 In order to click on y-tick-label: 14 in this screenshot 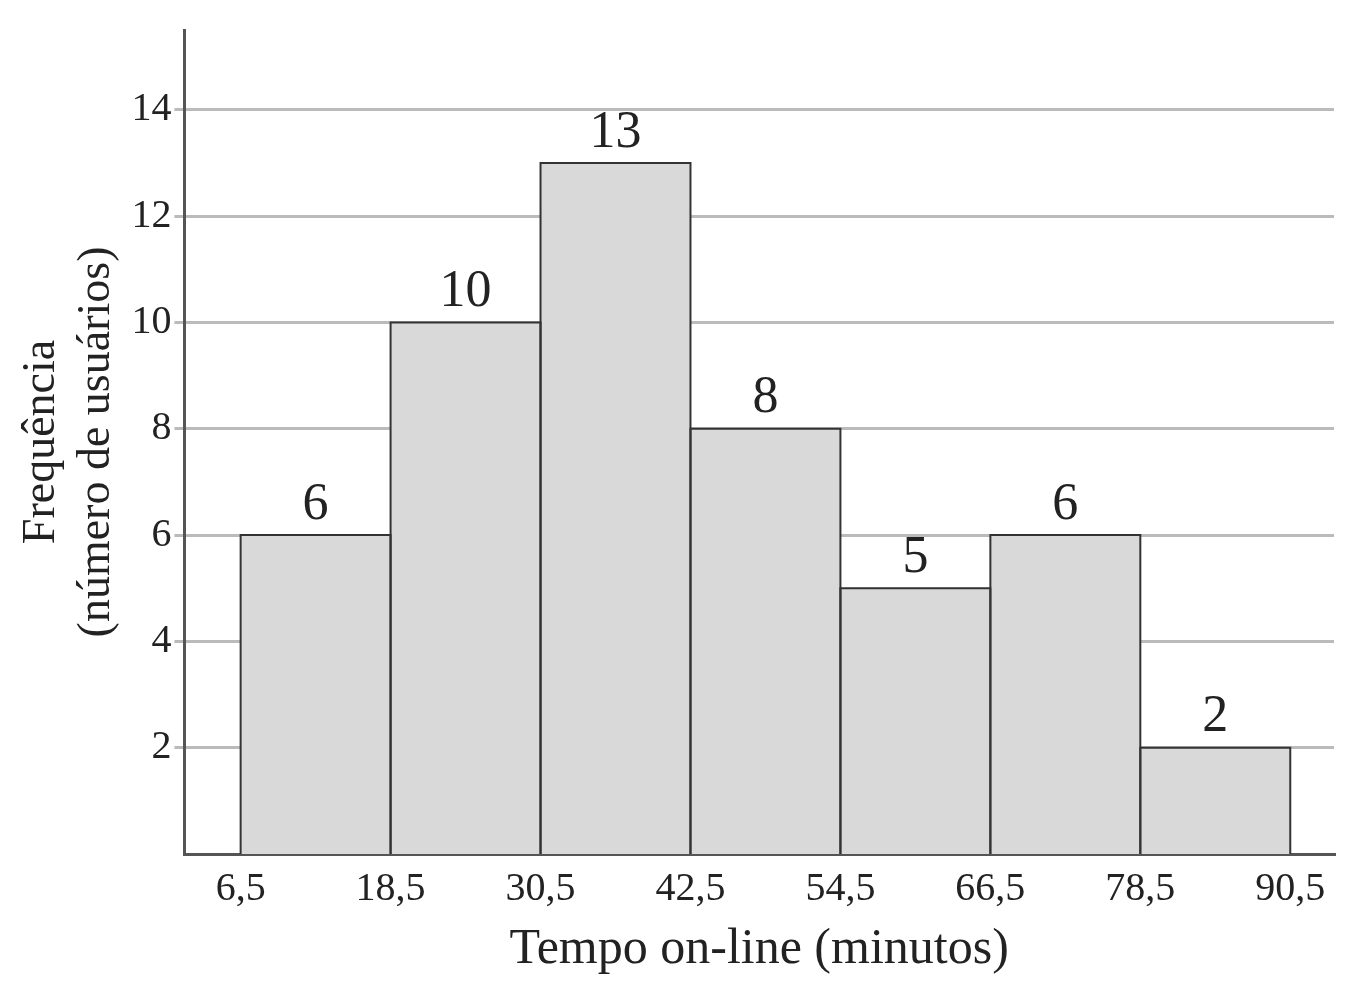, I will do `click(151, 107)`.